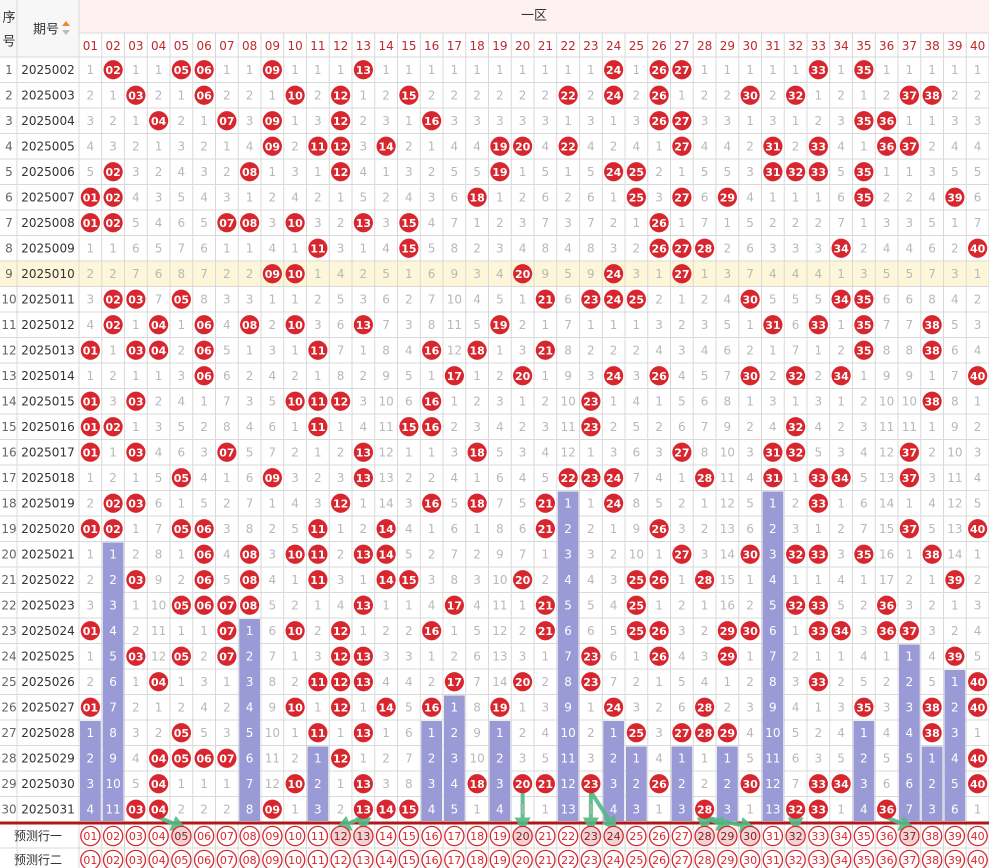 This screenshot has width=989, height=868. Describe the element at coordinates (47, 503) in the screenshot. I see `period-cell: 2025019` at that location.